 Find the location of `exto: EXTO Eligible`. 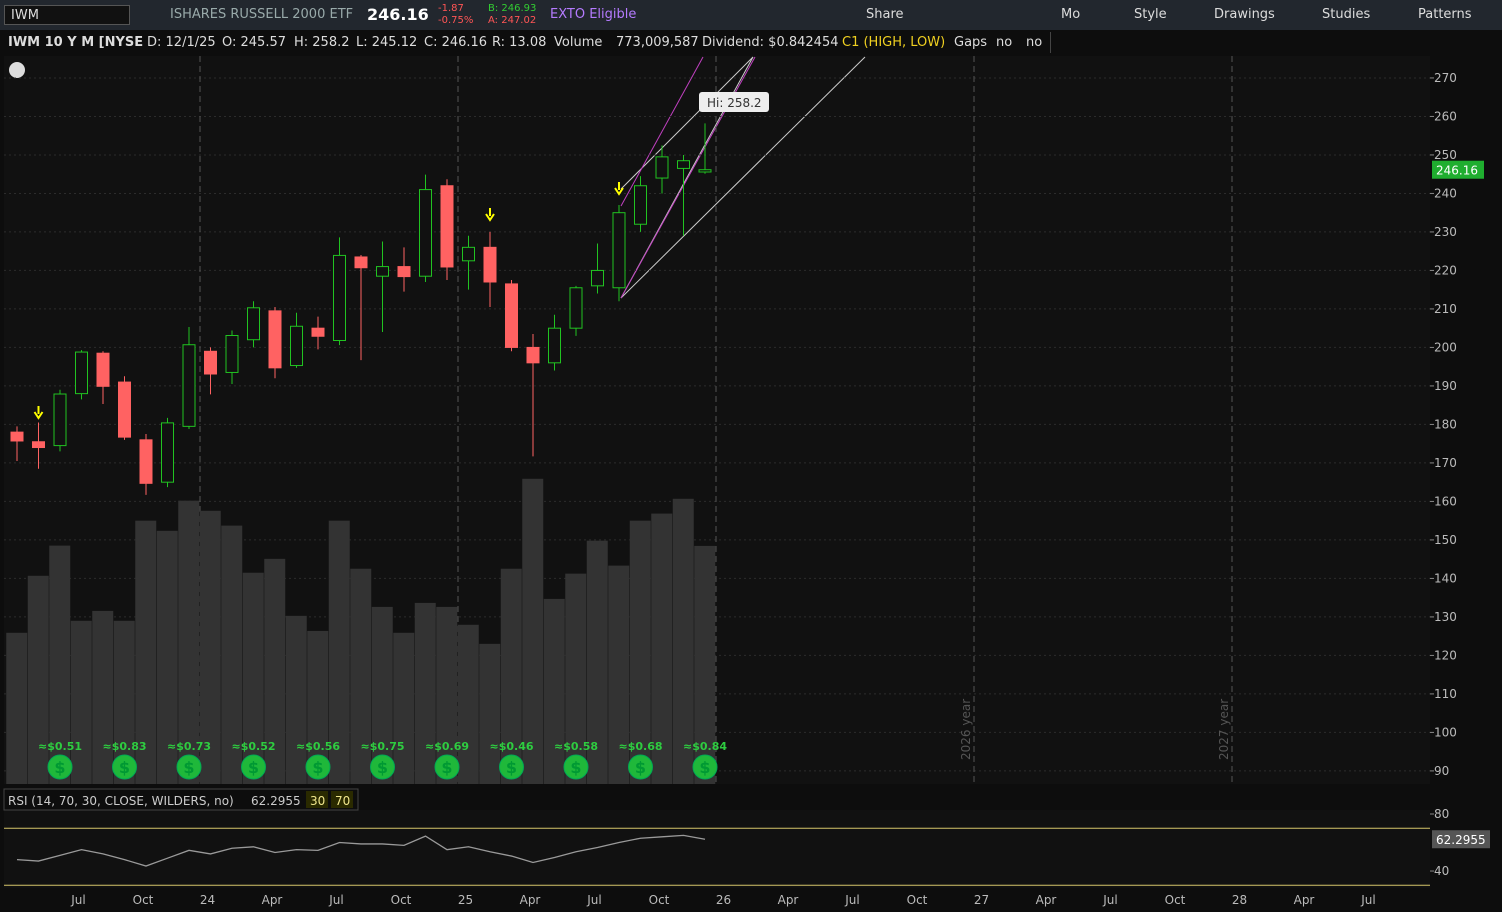

exto: EXTO Eligible is located at coordinates (593, 14).